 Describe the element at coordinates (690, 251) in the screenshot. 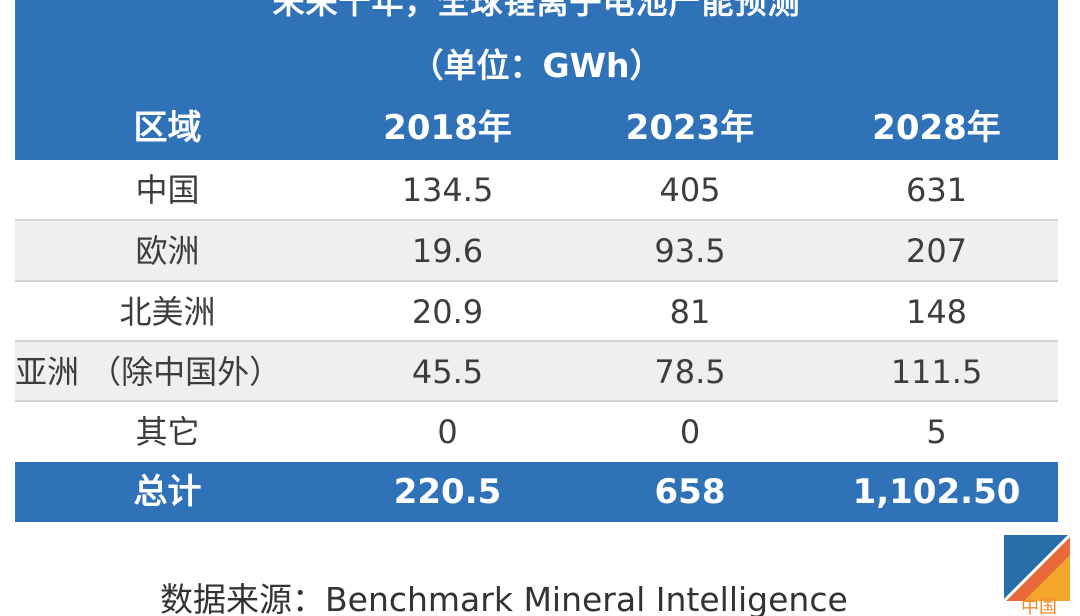

I see `value-cell: 93.5` at that location.